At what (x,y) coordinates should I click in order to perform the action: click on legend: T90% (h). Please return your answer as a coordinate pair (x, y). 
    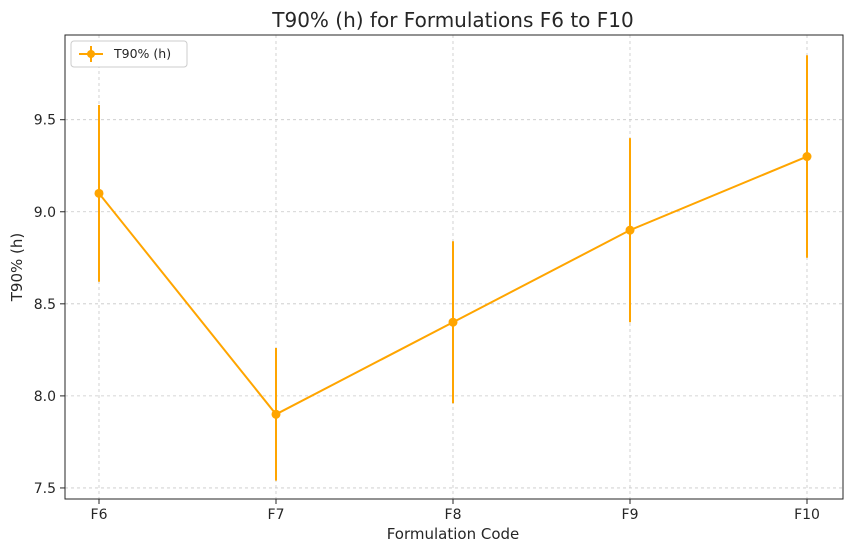
    Looking at the image, I should click on (129, 54).